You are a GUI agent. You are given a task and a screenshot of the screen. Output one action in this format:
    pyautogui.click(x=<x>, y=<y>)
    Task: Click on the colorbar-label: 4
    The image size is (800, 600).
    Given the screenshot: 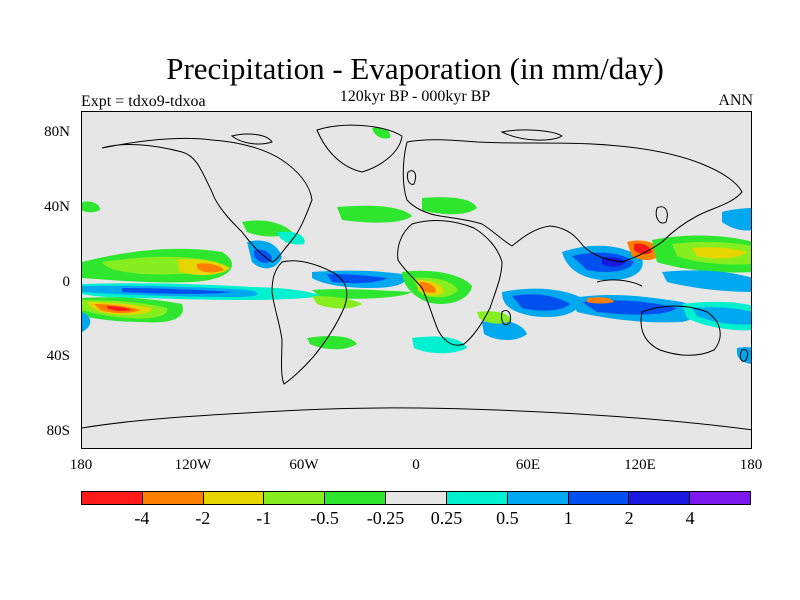 What is the action you would take?
    pyautogui.click(x=690, y=518)
    